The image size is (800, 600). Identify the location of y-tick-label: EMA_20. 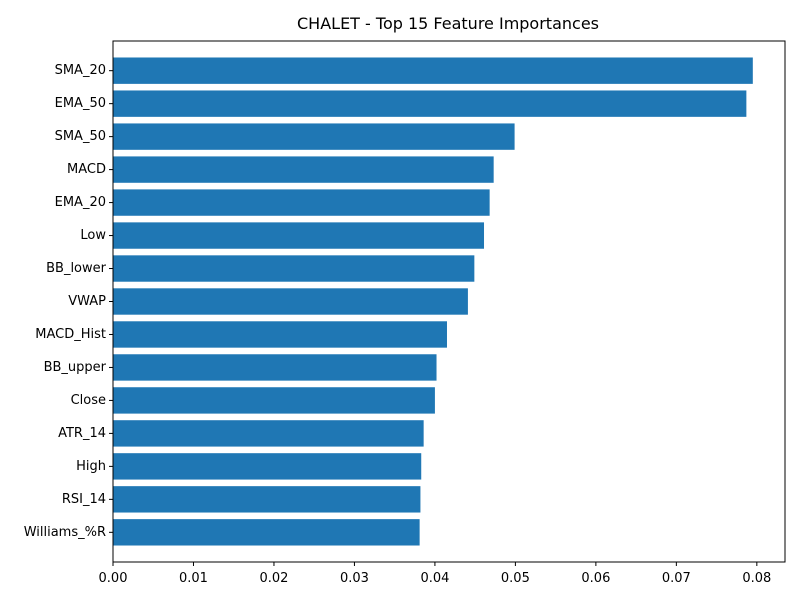
(80, 202).